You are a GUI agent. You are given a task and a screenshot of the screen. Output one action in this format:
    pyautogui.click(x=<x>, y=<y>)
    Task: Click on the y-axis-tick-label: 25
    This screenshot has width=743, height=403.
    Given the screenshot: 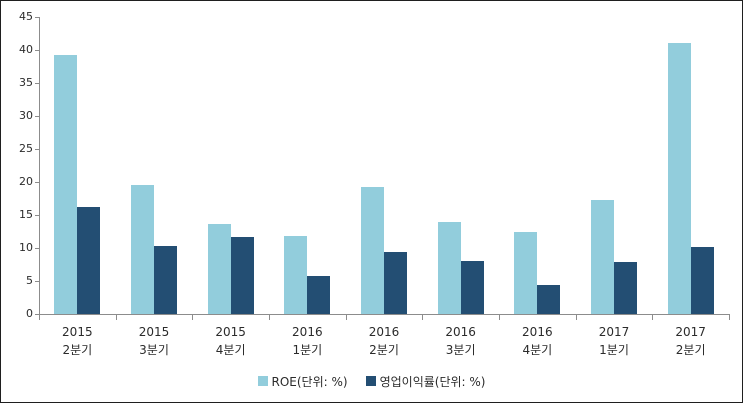 What is the action you would take?
    pyautogui.click(x=26, y=148)
    